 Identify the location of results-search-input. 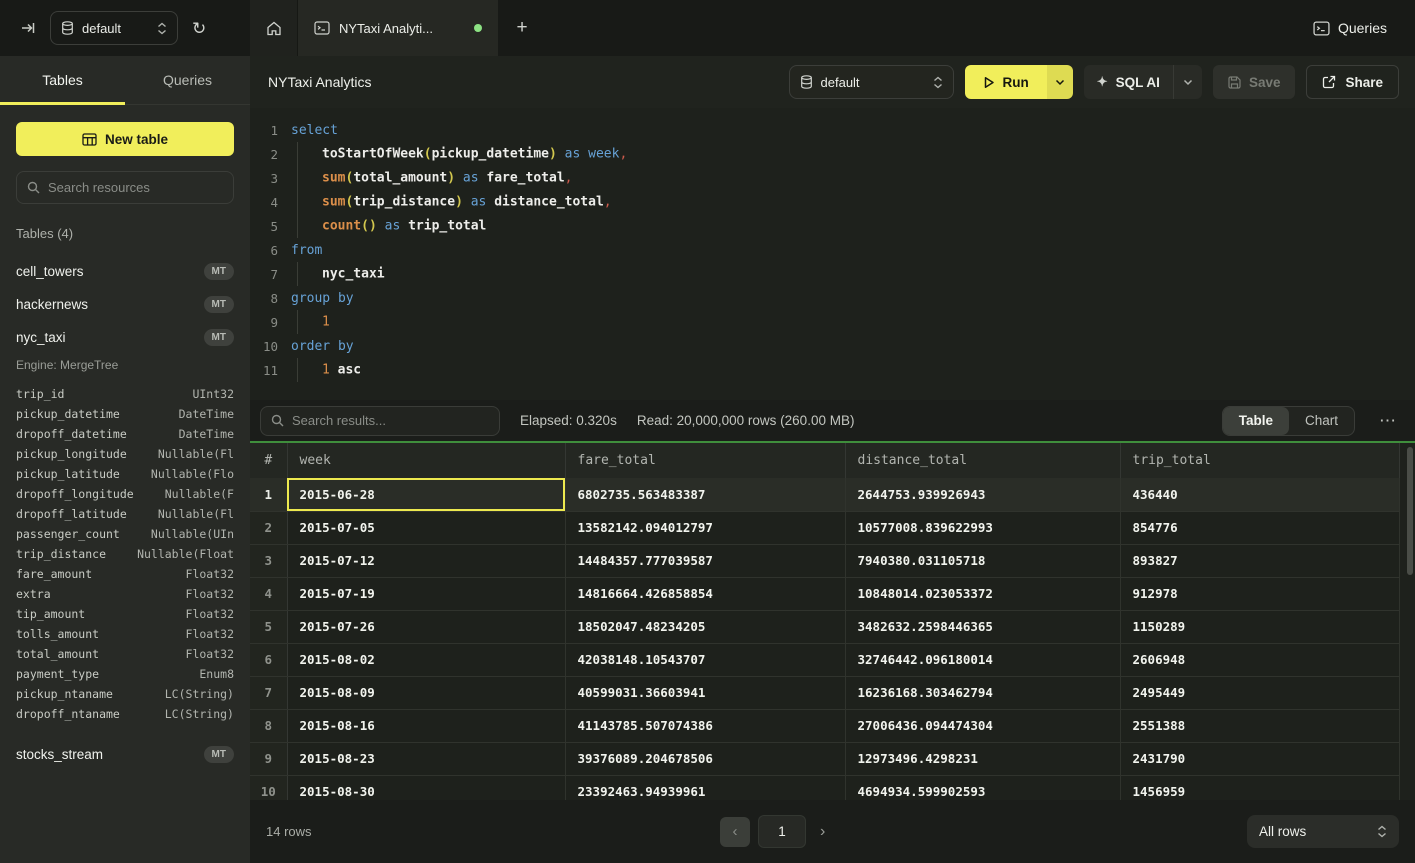
(390, 420).